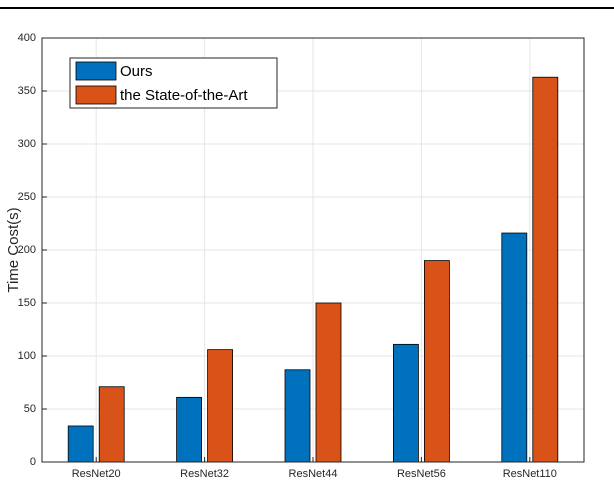 Image resolution: width=614 pixels, height=480 pixels. Describe the element at coordinates (421, 474) in the screenshot. I see `x-tick-label: ResNet56` at that location.